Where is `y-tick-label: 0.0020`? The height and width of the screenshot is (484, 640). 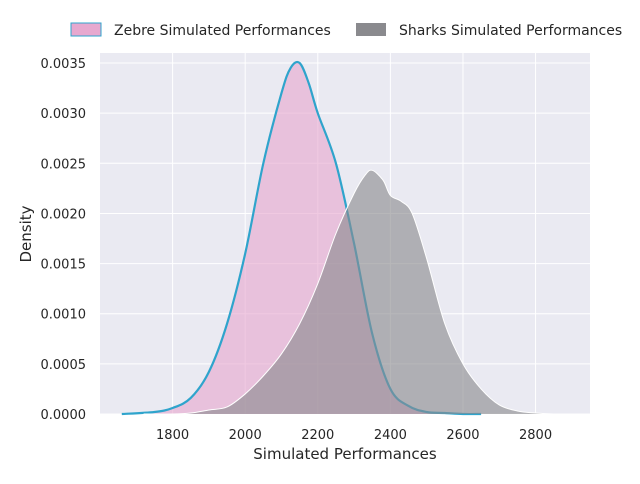
y-tick-label: 0.0020 is located at coordinates (64, 214).